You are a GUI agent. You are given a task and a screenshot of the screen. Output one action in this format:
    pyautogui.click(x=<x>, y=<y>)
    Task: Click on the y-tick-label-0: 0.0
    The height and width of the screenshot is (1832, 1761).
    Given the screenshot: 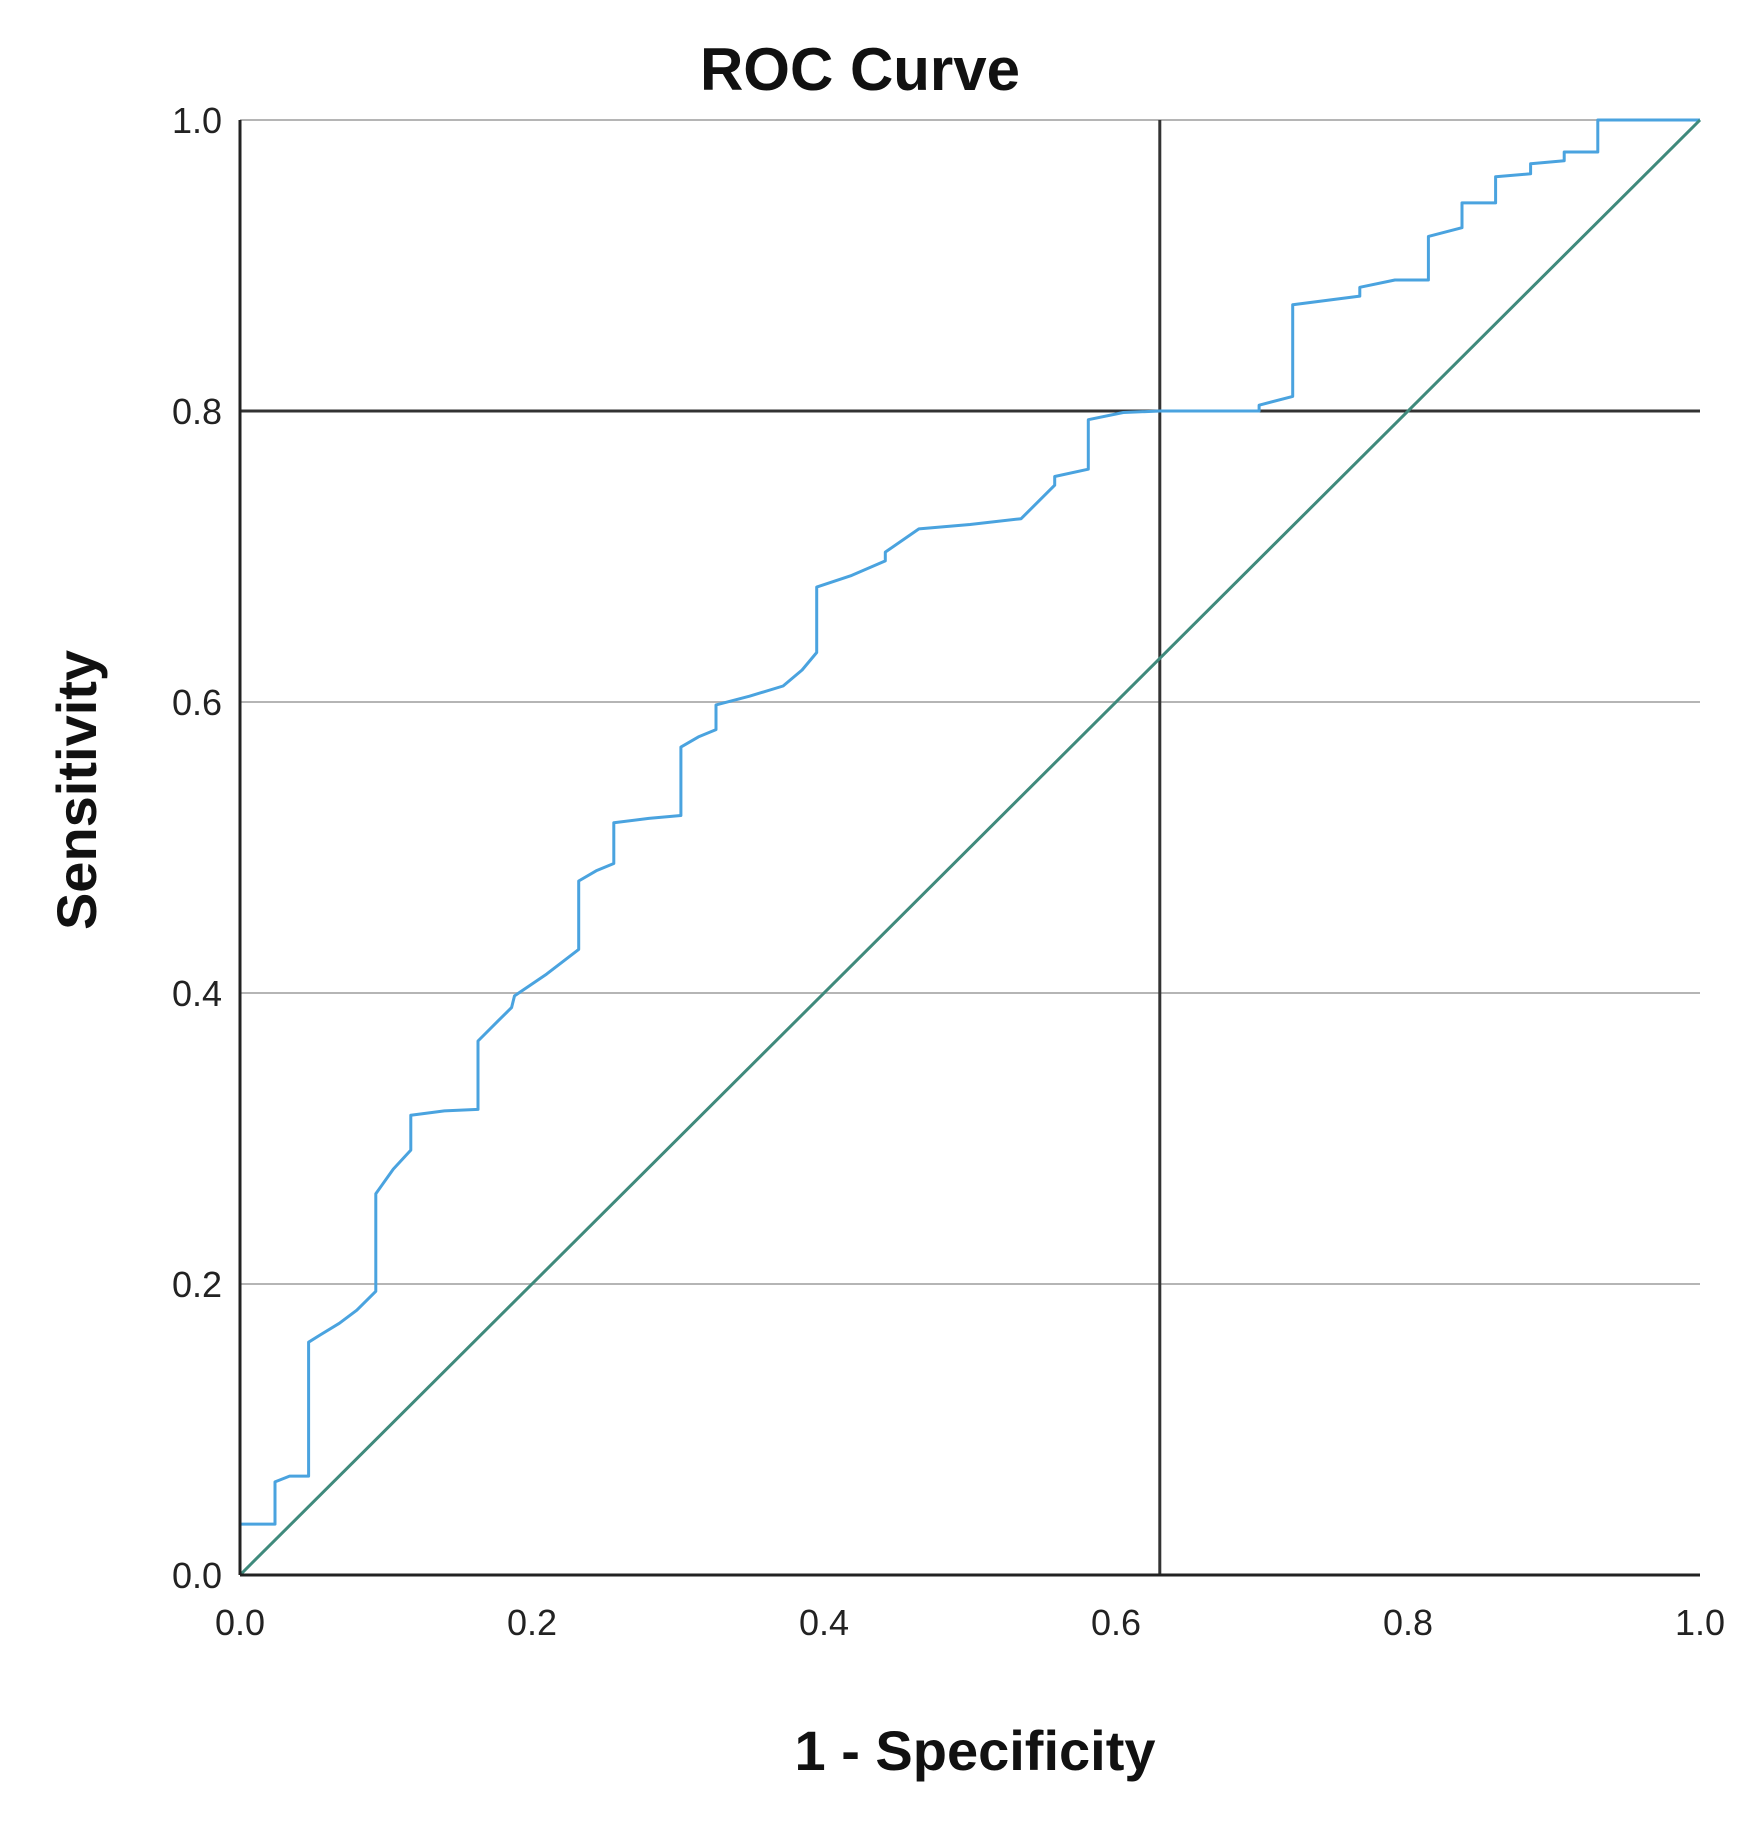 What is the action you would take?
    pyautogui.click(x=197, y=1575)
    